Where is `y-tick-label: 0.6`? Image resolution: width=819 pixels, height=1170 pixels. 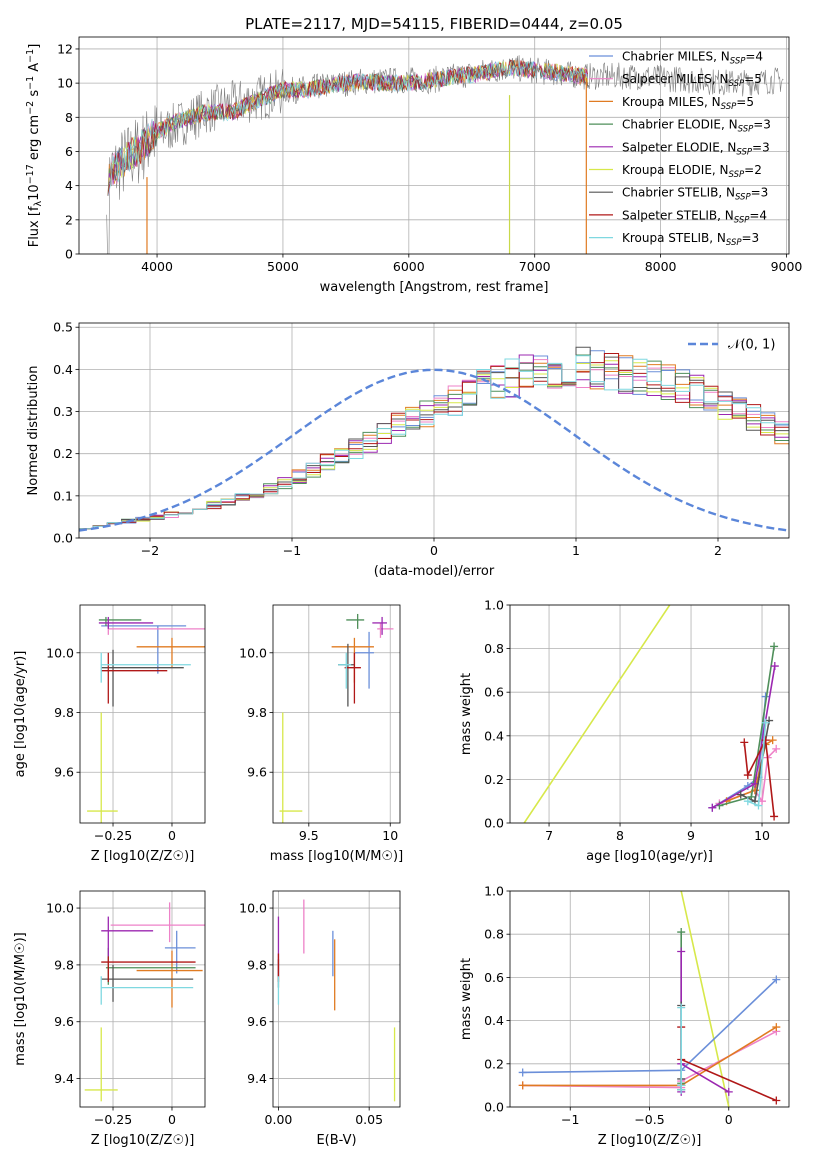 y-tick-label: 0.6 is located at coordinates (494, 977).